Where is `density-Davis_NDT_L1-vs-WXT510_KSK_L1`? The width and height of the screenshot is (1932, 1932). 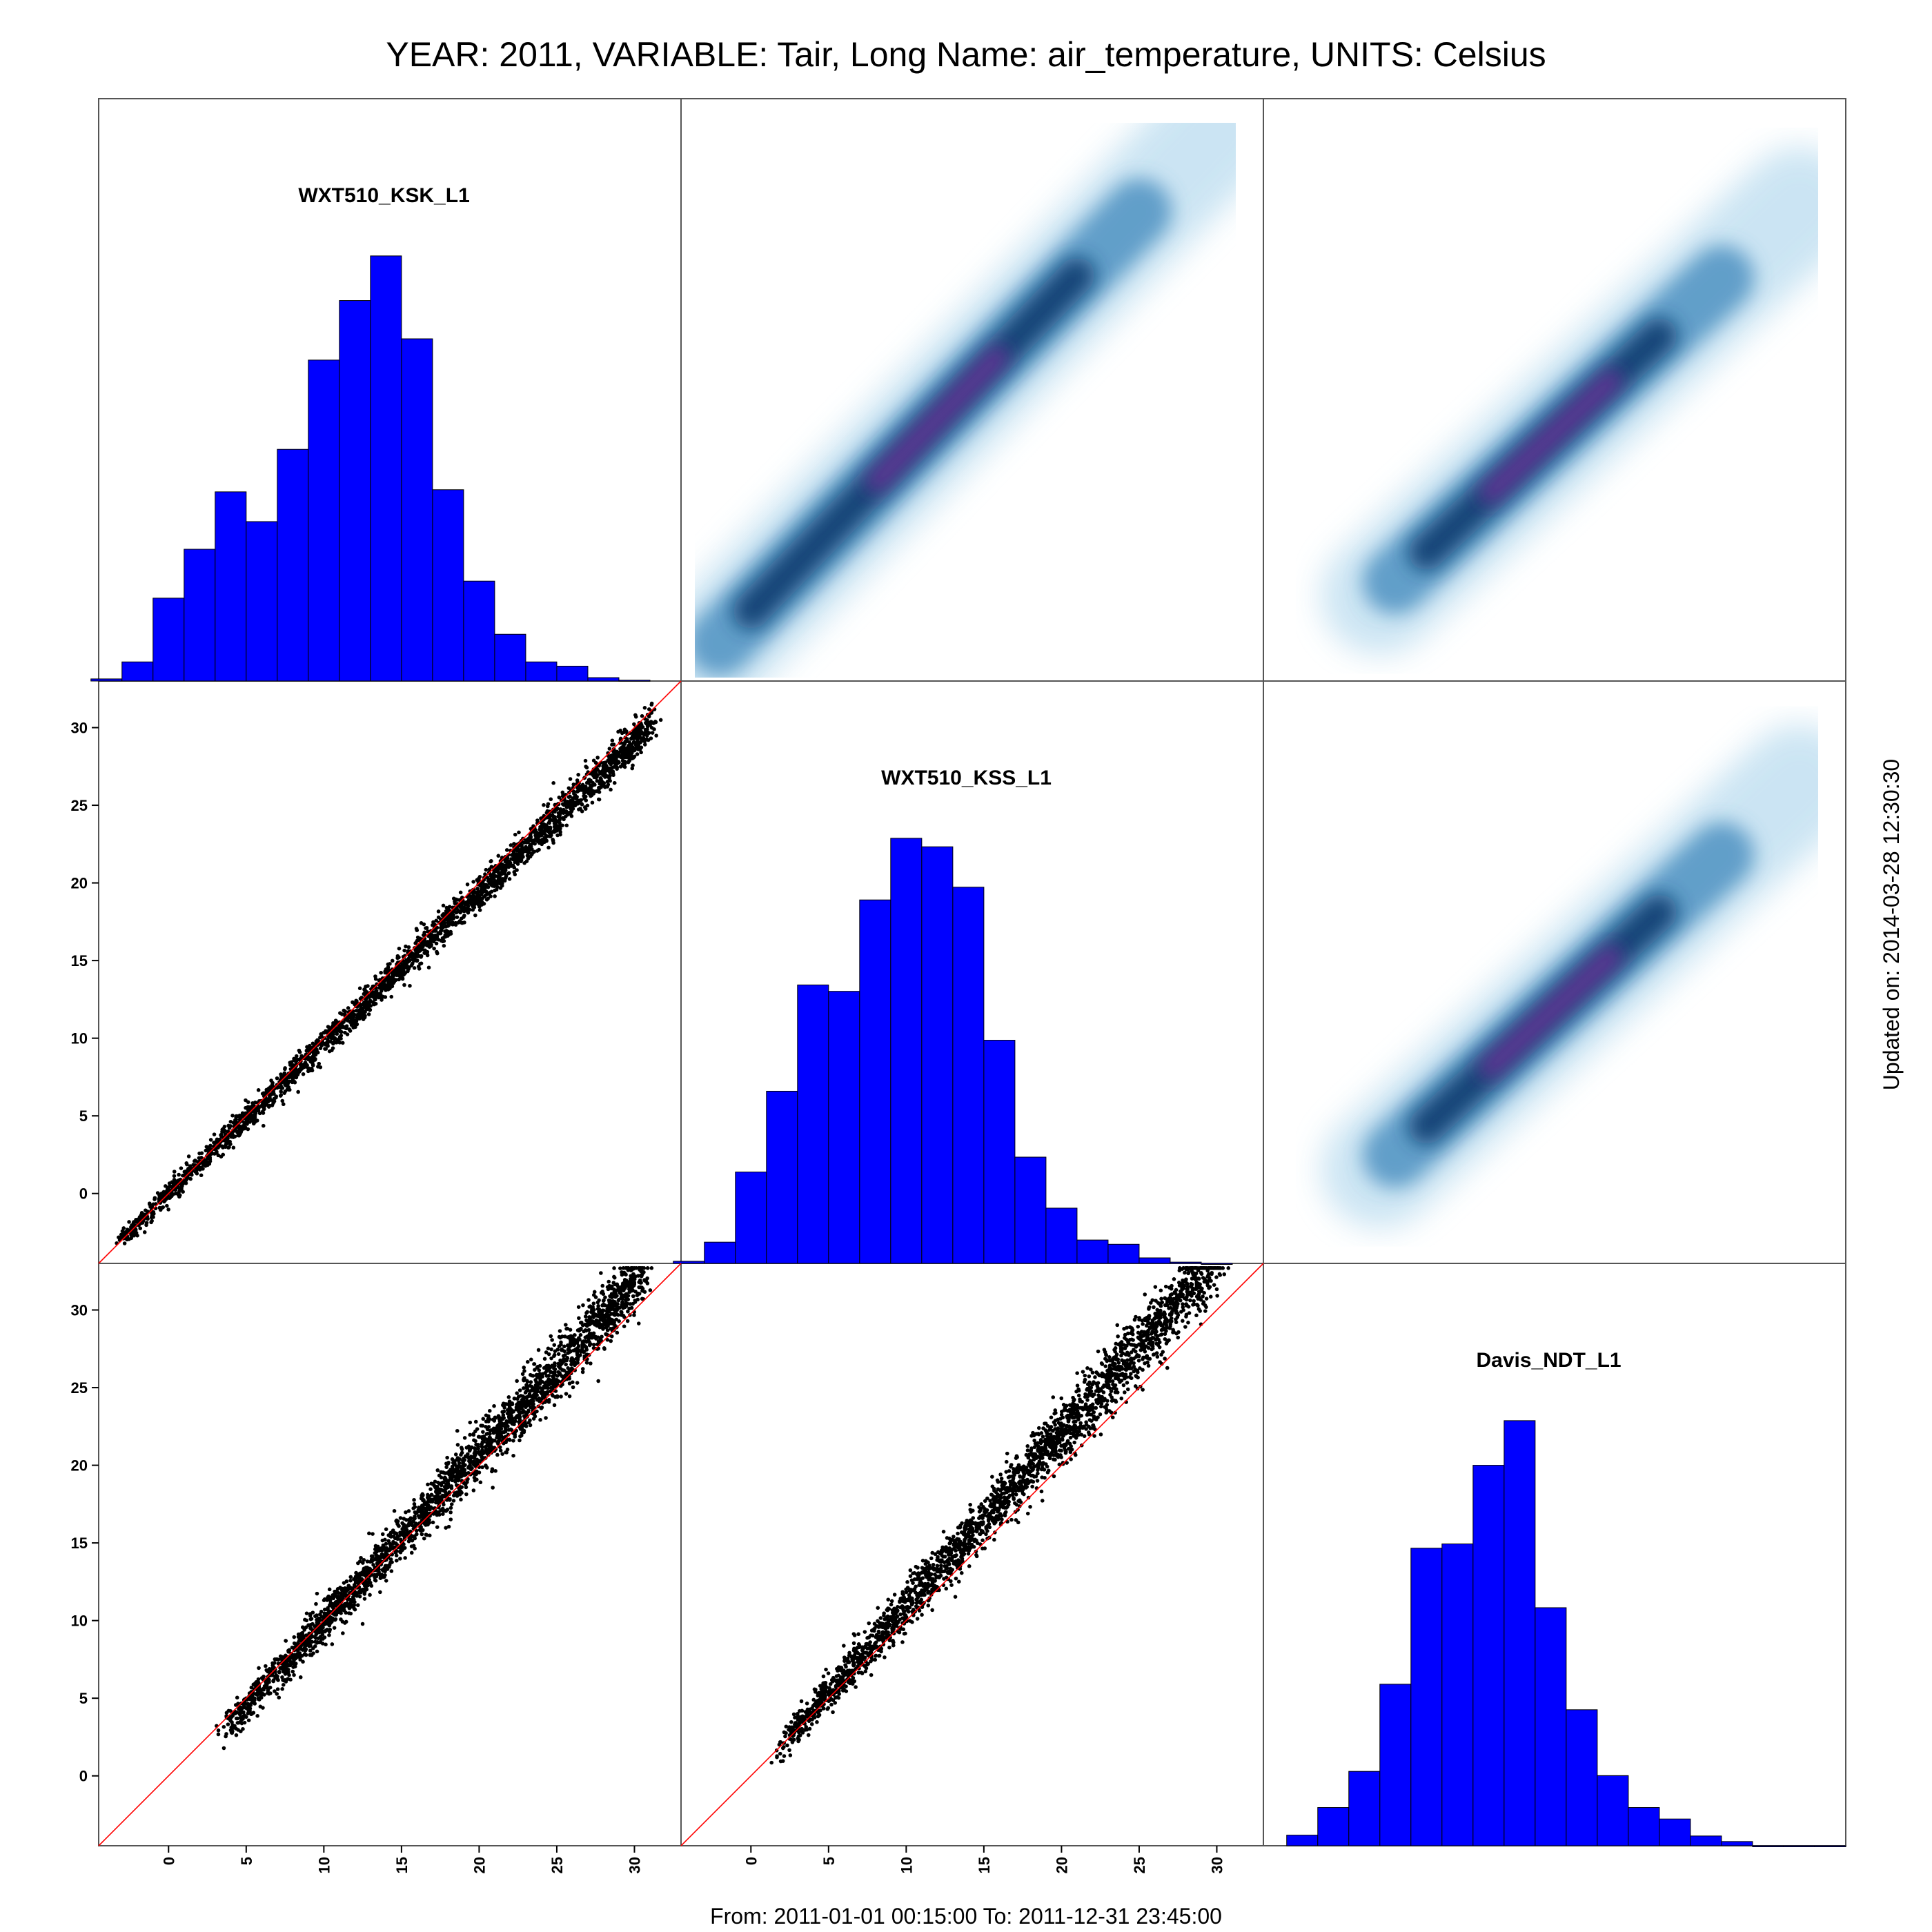
density-Davis_NDT_L1-vs-WXT510_KSK_L1 is located at coordinates (1569, 401).